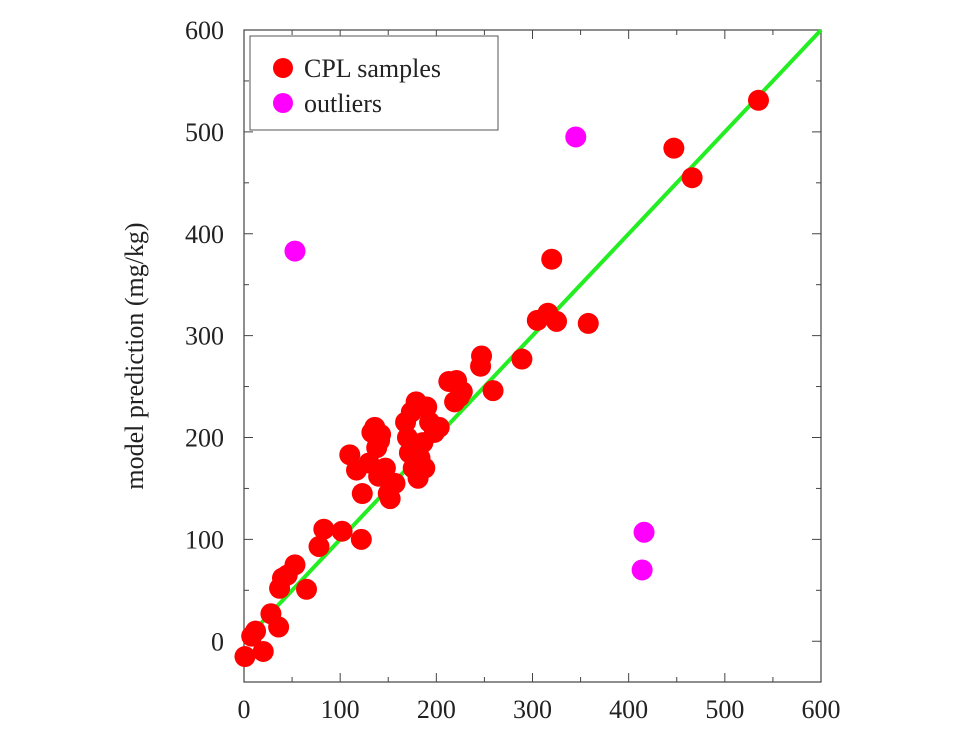  I want to click on legend-label-outliers: outliers, so click(343, 103).